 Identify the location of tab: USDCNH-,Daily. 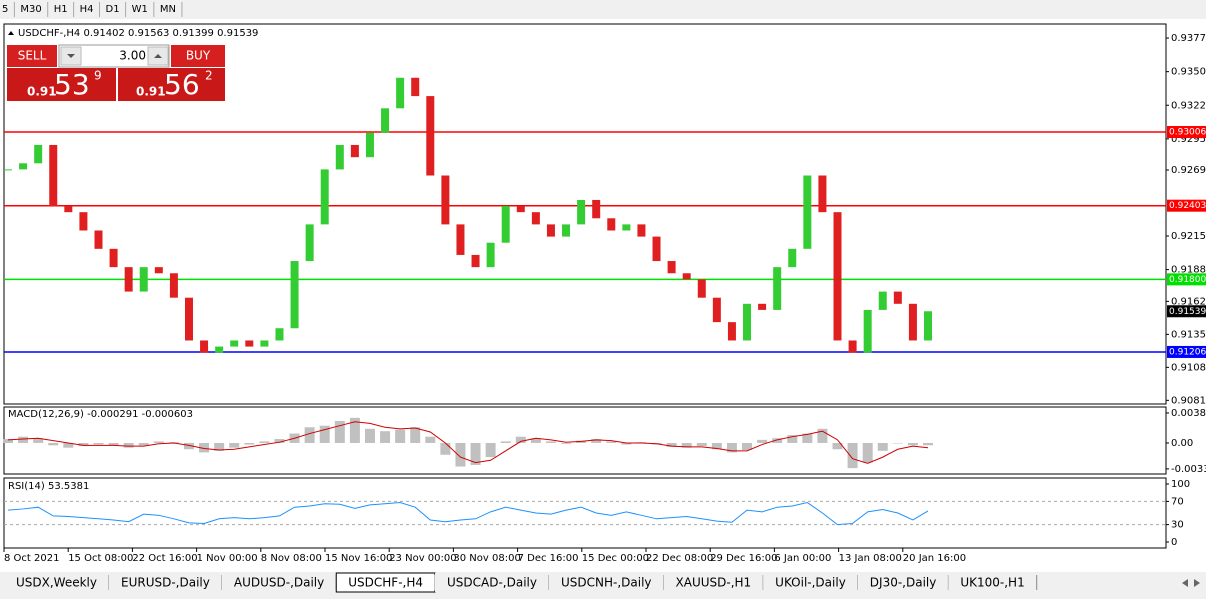
(606, 582).